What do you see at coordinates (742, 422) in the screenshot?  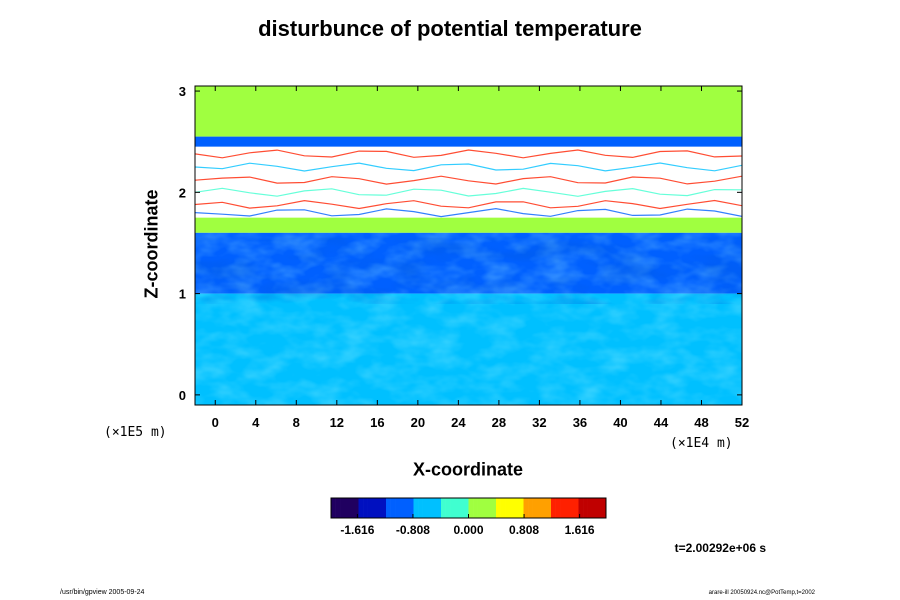 I see `x-tick-label-13: 52` at bounding box center [742, 422].